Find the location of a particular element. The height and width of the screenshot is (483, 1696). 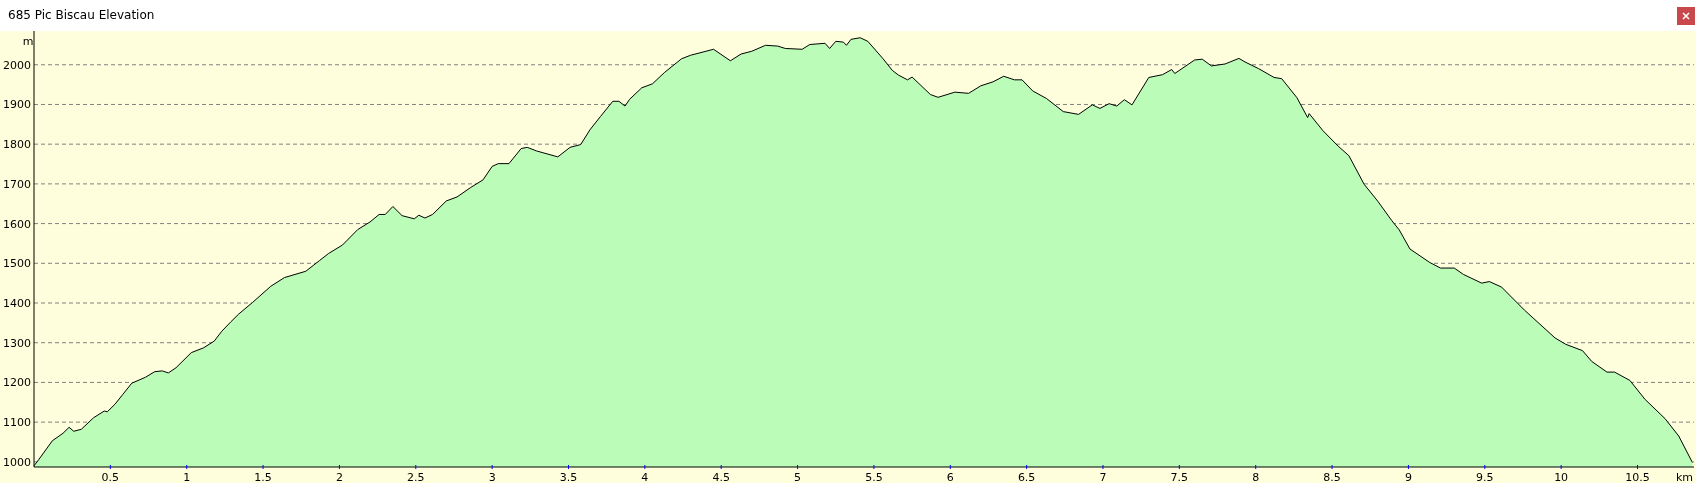

x-tick-label: 9.5 is located at coordinates (1485, 477).